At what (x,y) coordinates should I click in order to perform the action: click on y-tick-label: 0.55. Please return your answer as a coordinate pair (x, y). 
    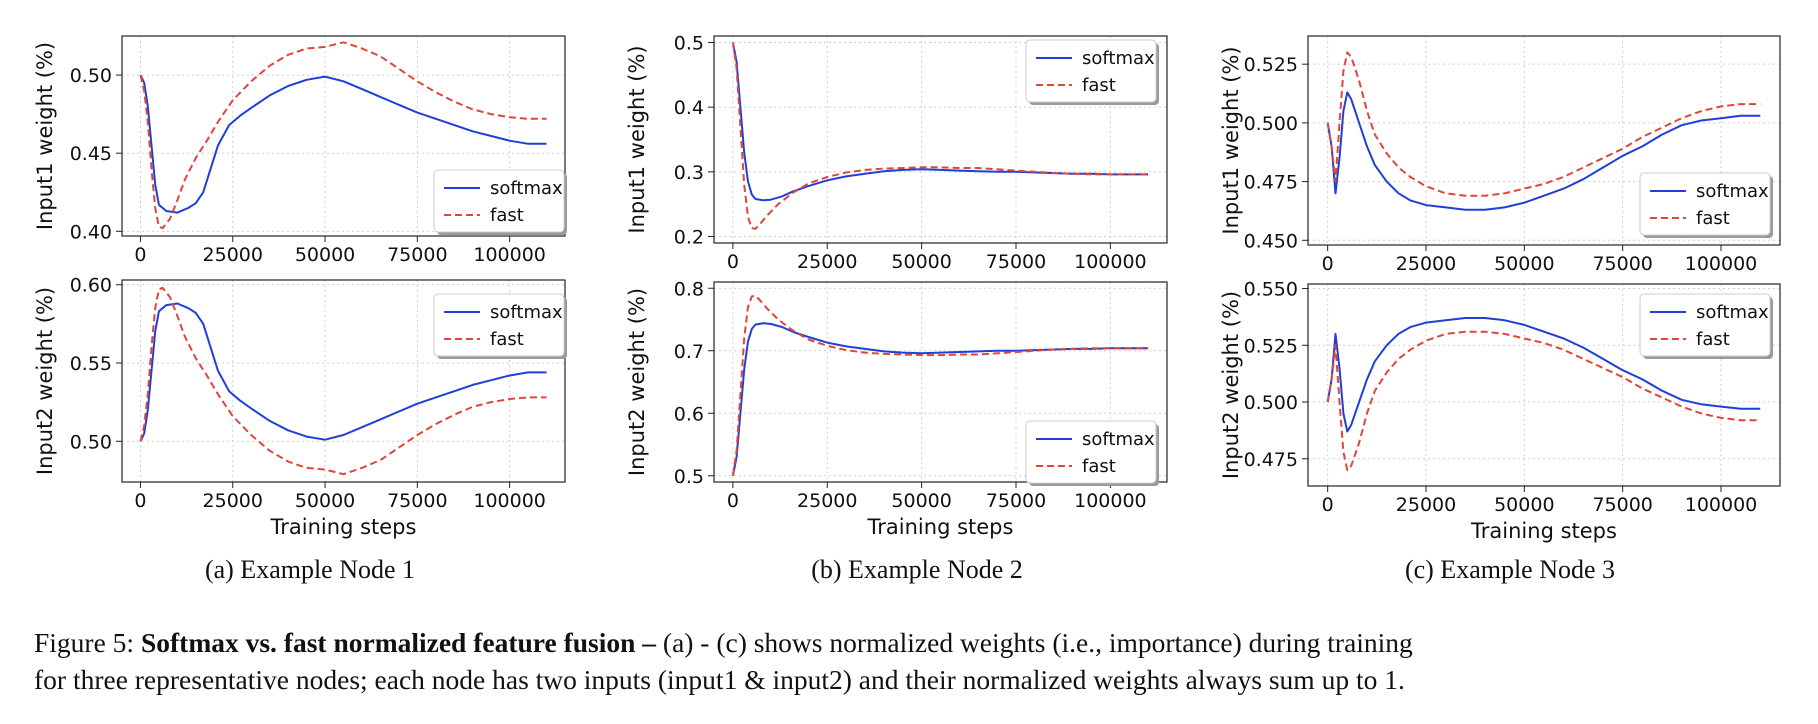
    Looking at the image, I should click on (91, 364).